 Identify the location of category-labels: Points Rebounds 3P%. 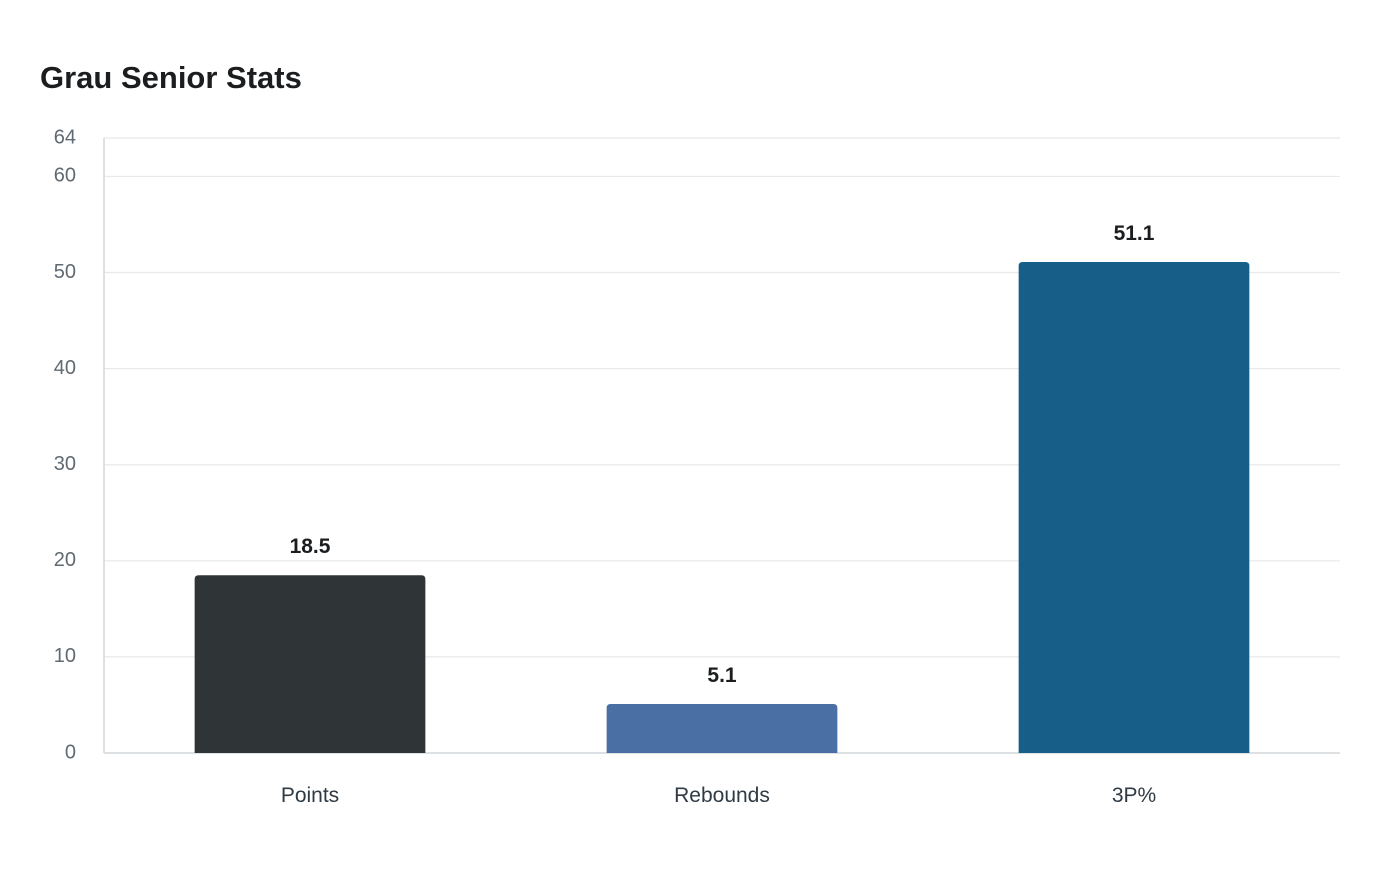
(718, 795).